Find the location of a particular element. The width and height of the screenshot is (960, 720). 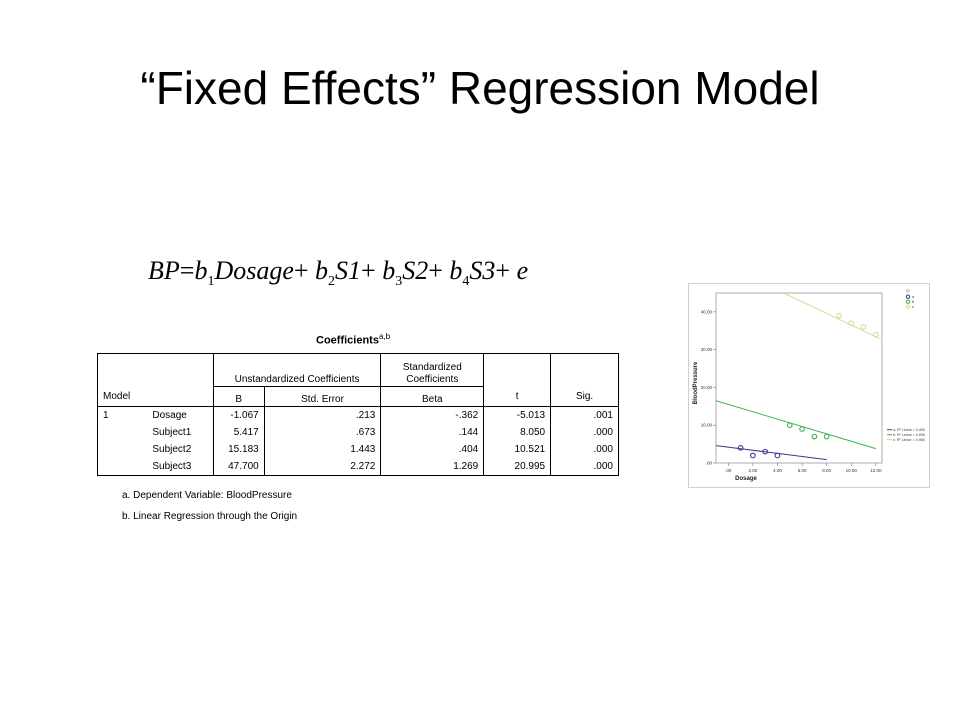

regression-line-b is located at coordinates (796, 425).